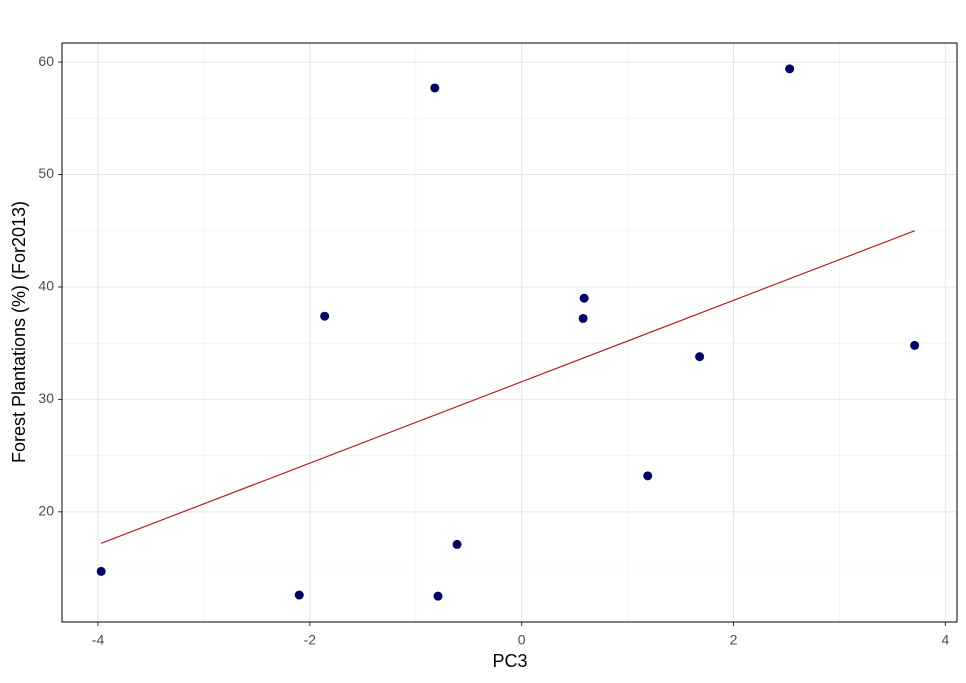 The width and height of the screenshot is (966, 683). What do you see at coordinates (509, 661) in the screenshot?
I see `x-axis-title: PC3` at bounding box center [509, 661].